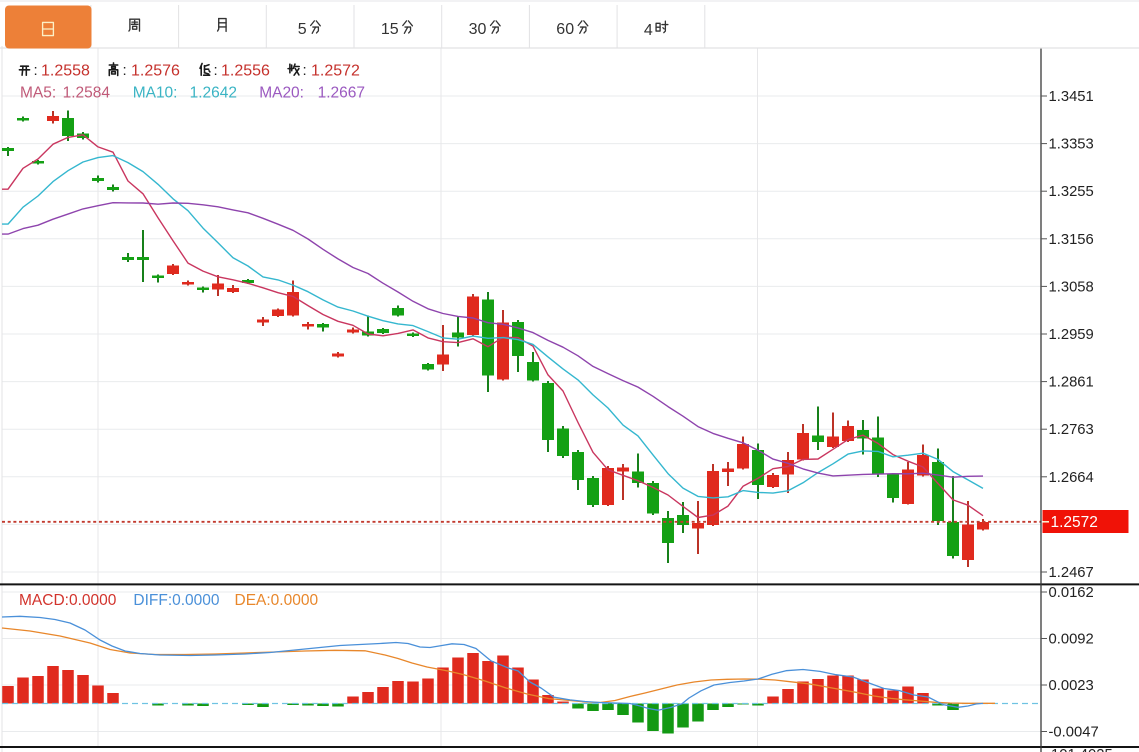 This screenshot has width=1139, height=752. I want to click on svg-text: DEA:0.0000, so click(277, 600).